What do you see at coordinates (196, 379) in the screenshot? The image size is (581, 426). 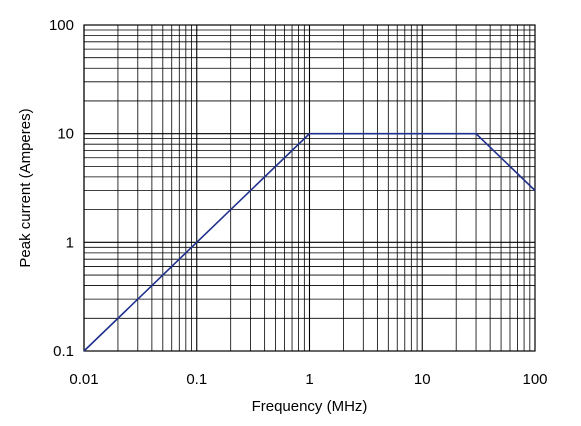 I see `x-tick-label: 0.1` at bounding box center [196, 379].